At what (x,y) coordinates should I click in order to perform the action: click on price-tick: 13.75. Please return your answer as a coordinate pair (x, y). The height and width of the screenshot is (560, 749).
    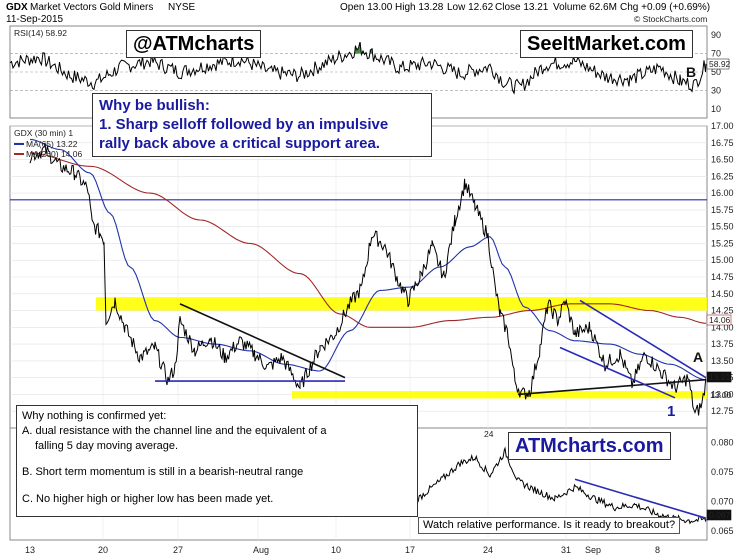
    Looking at the image, I should click on (722, 344).